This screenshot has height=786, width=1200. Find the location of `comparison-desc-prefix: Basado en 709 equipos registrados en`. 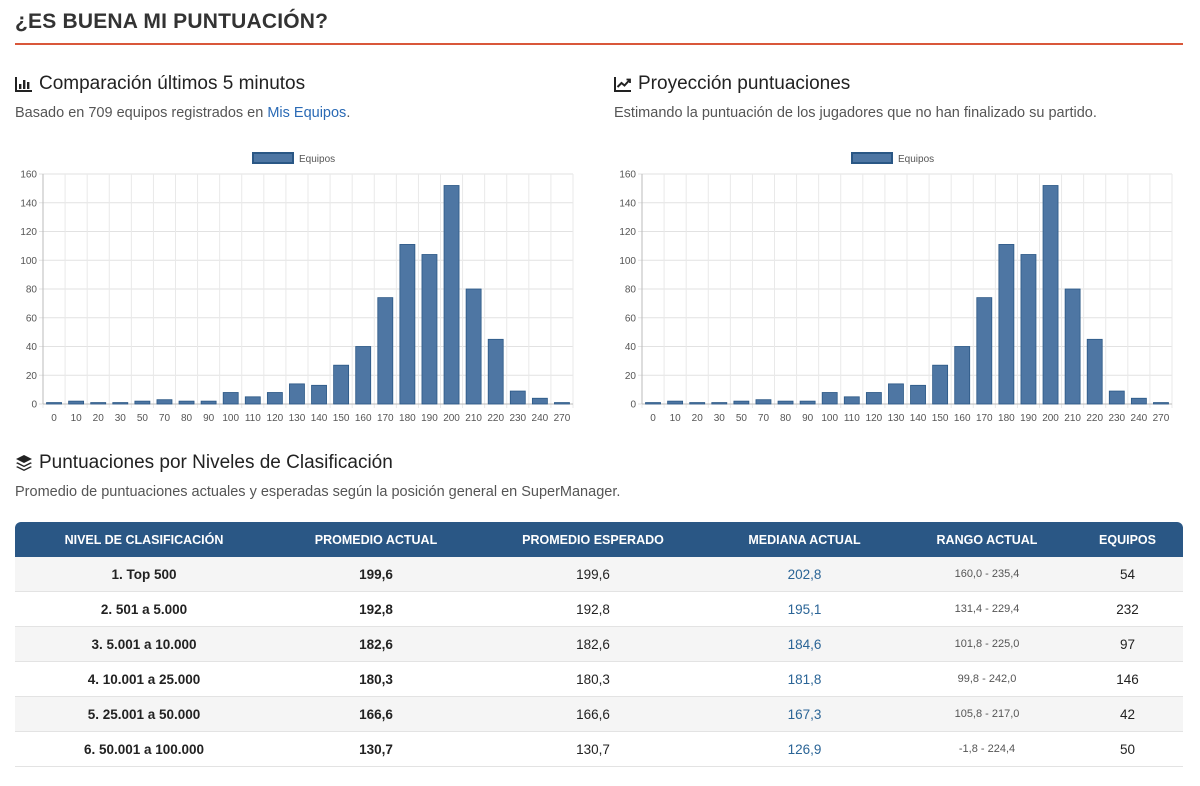

comparison-desc-prefix: Basado en 709 equipos registrados en is located at coordinates (141, 113).